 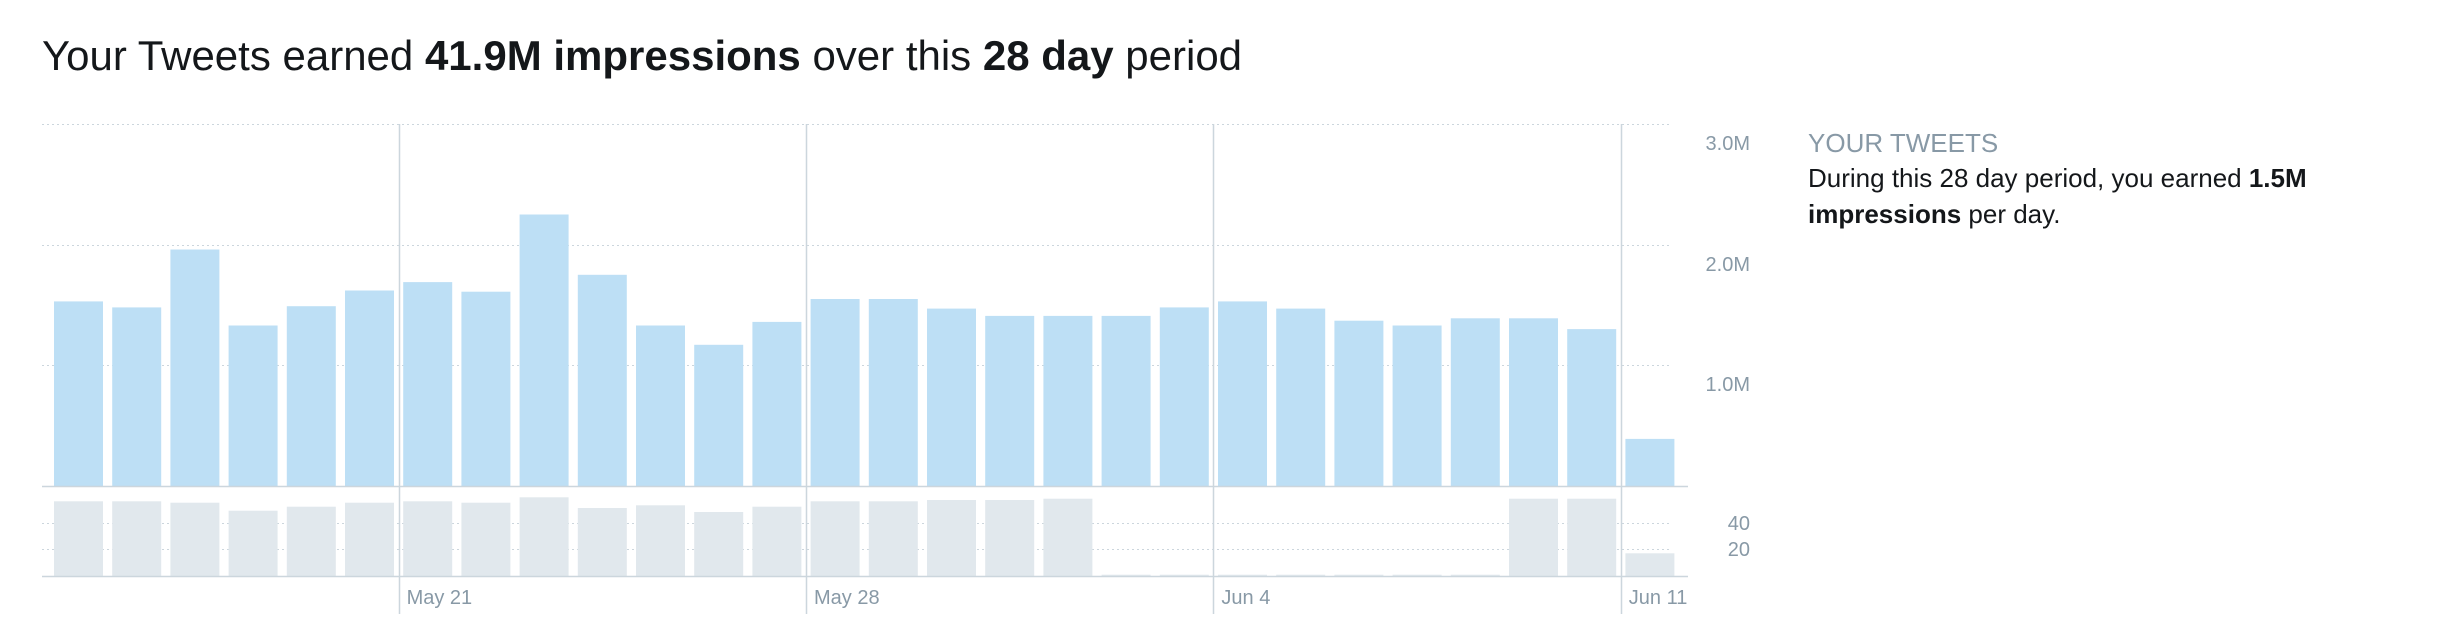 What do you see at coordinates (1903, 143) in the screenshot?
I see `summary-heading: YOUR TWEETS` at bounding box center [1903, 143].